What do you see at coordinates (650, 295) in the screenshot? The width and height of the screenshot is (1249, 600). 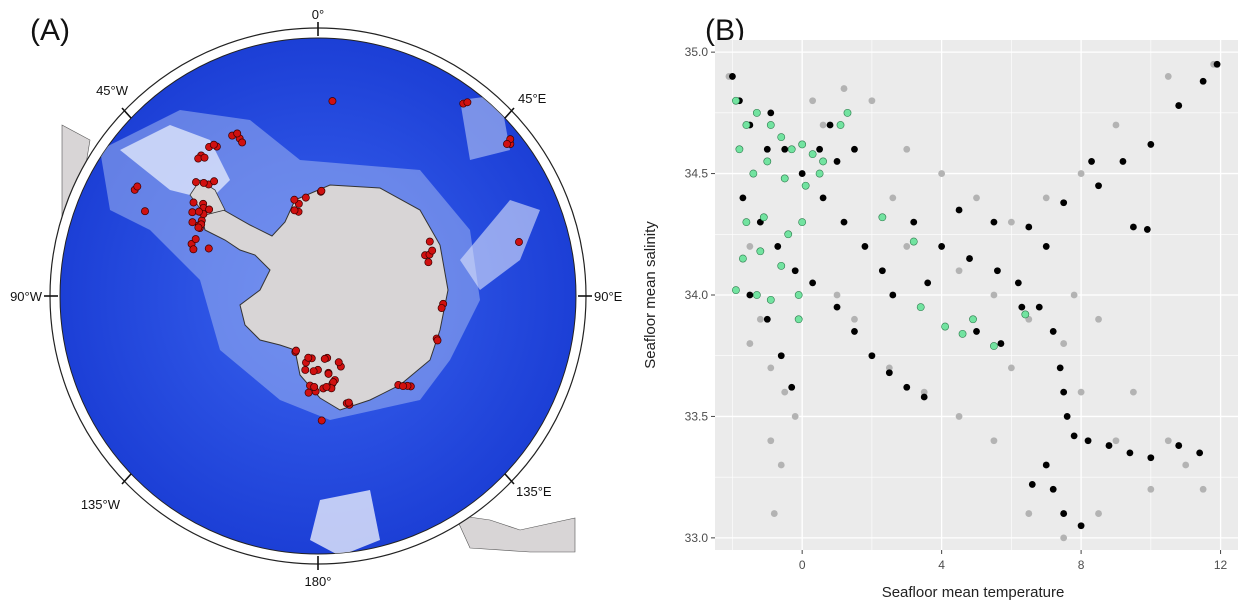 I see `y-axis-label: Seafloor mean salinity` at bounding box center [650, 295].